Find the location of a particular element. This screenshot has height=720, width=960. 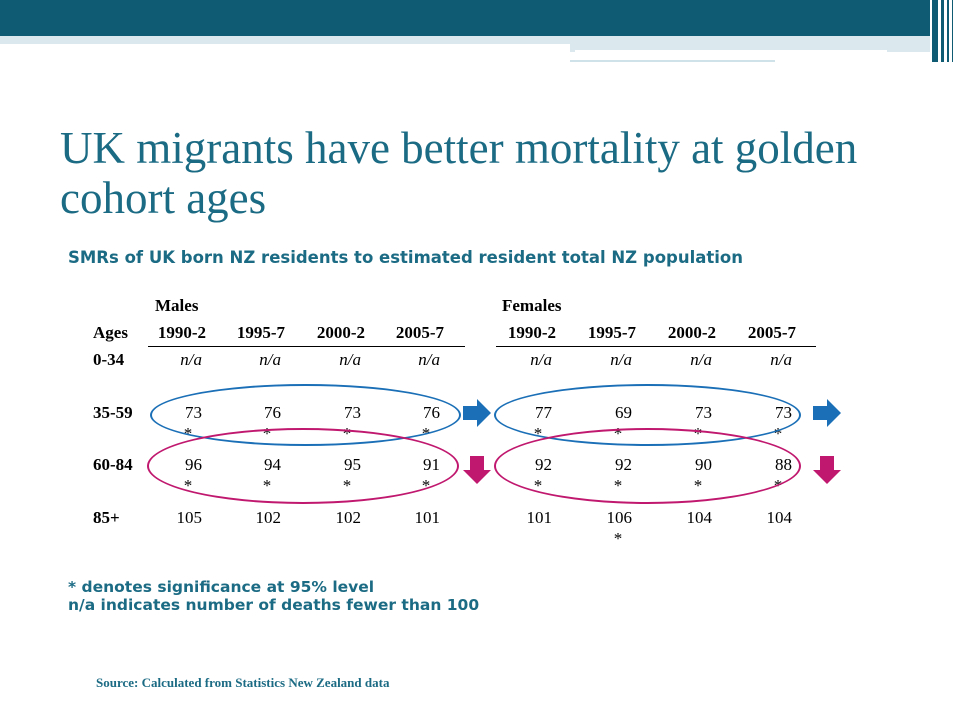

males-period-header: 2005-7 is located at coordinates (419, 332).